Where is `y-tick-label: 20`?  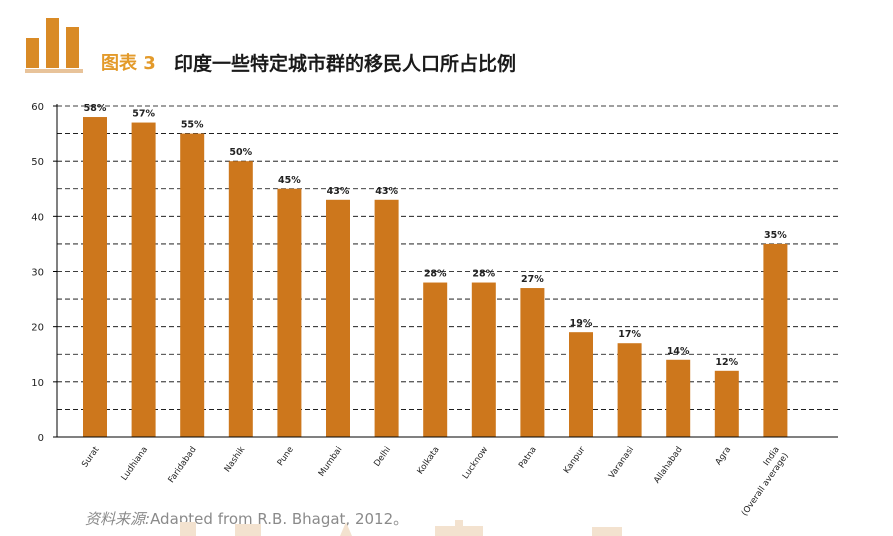 y-tick-label: 20 is located at coordinates (37, 328).